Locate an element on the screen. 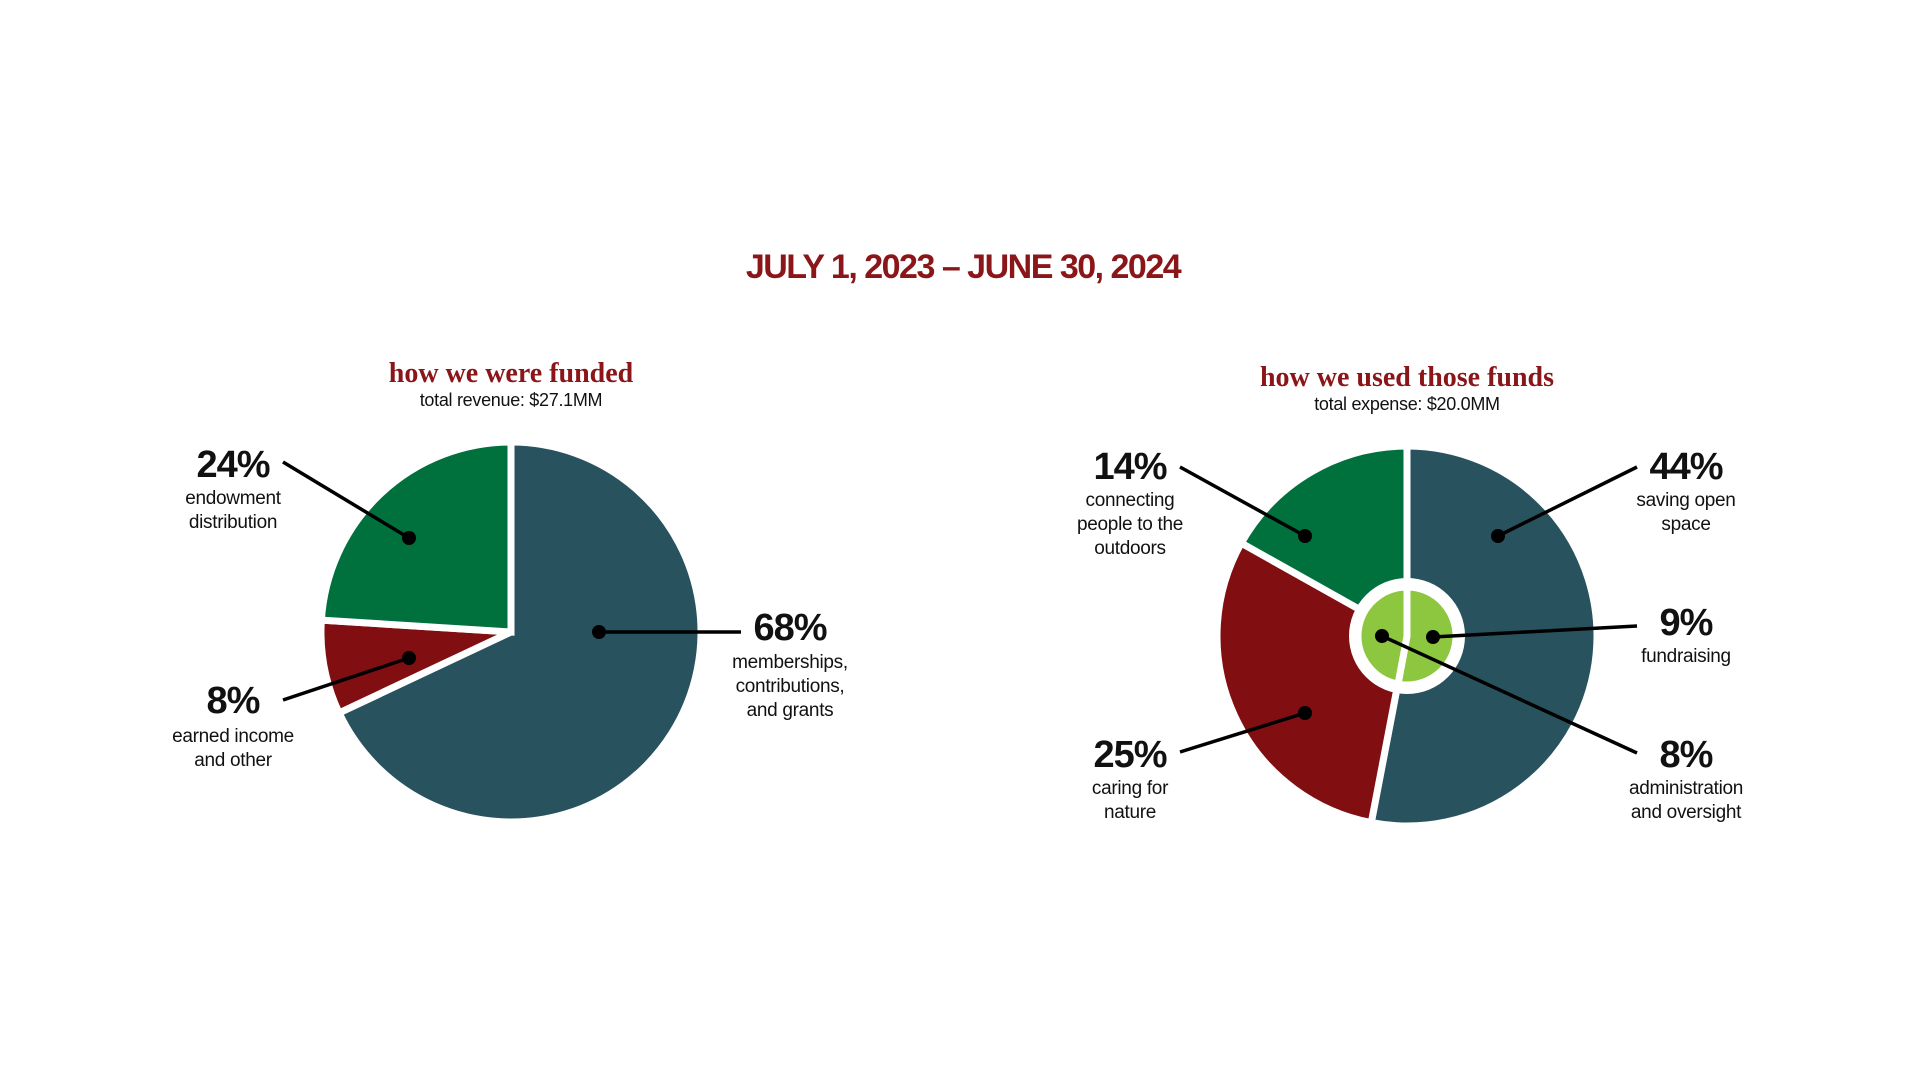 Image resolution: width=1920 pixels, height=1080 pixels. percent-label: 24% is located at coordinates (232, 465).